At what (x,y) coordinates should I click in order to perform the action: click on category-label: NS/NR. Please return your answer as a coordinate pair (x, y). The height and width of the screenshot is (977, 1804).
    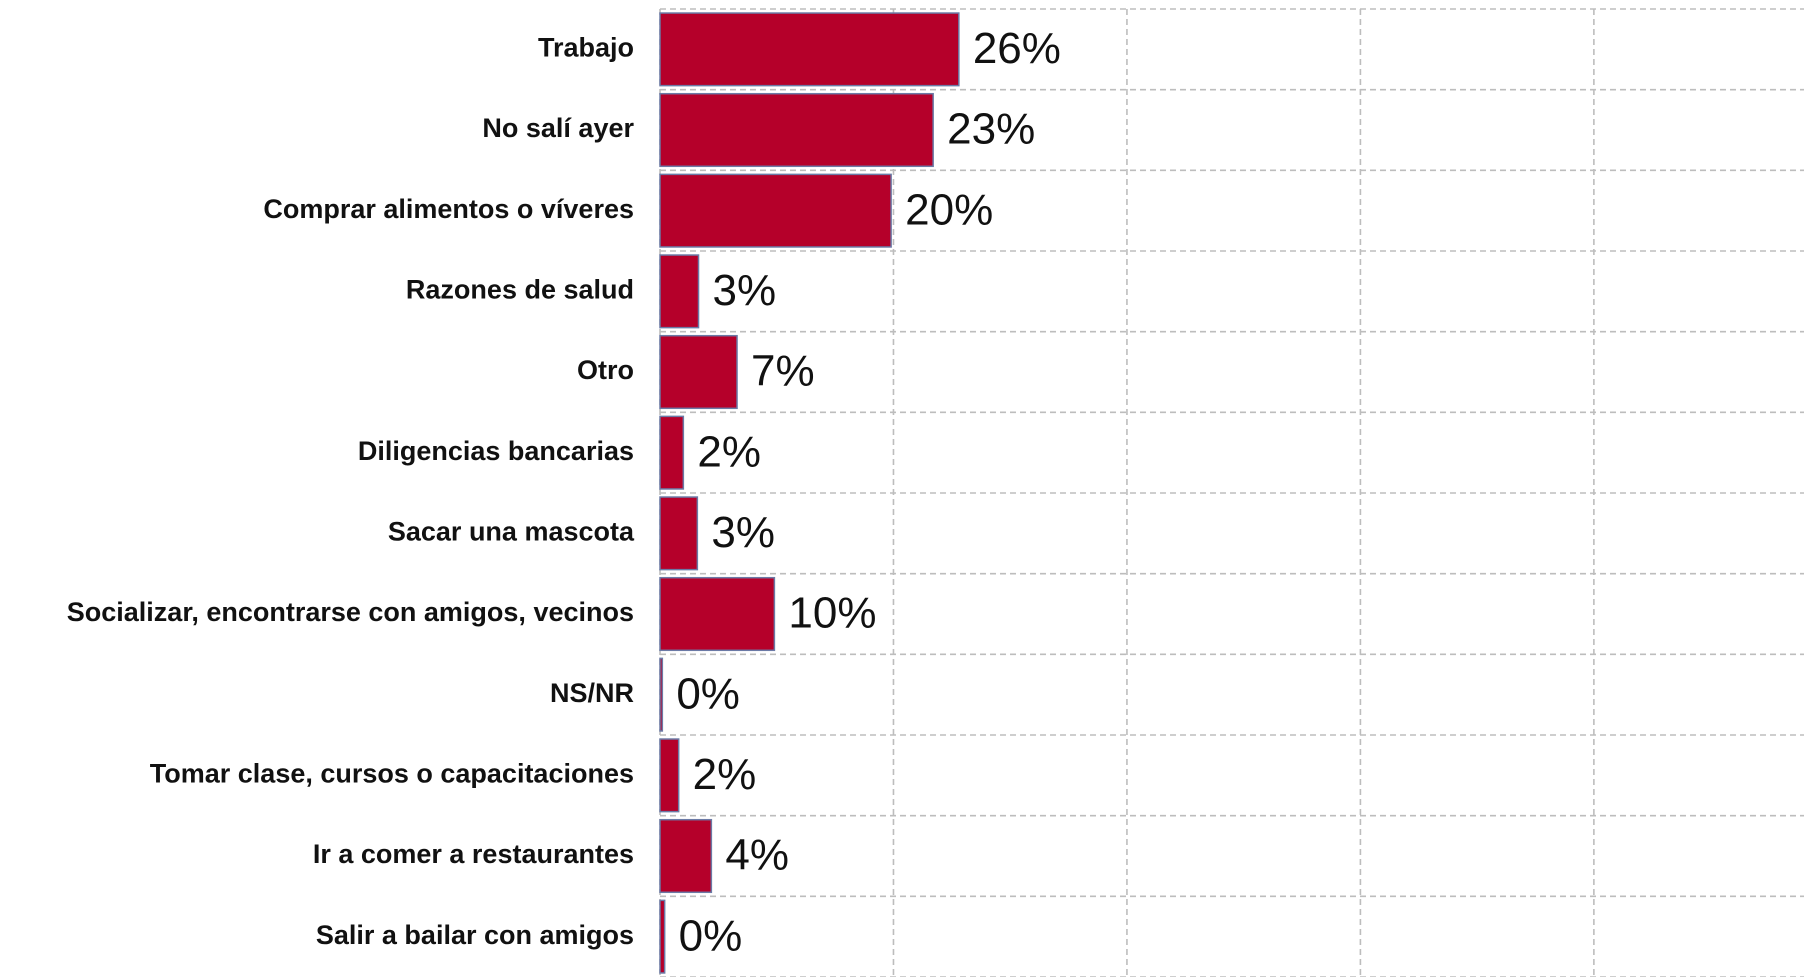
    Looking at the image, I should click on (592, 693).